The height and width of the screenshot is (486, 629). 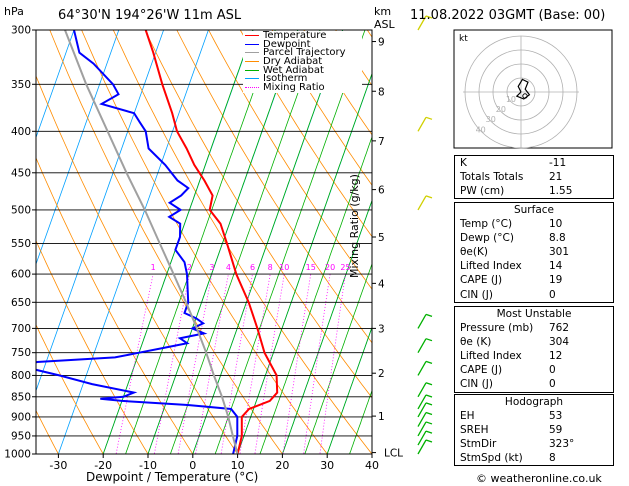 What do you see at coordinates (467, 416) in the screenshot?
I see `hodo-label: EH` at bounding box center [467, 416].